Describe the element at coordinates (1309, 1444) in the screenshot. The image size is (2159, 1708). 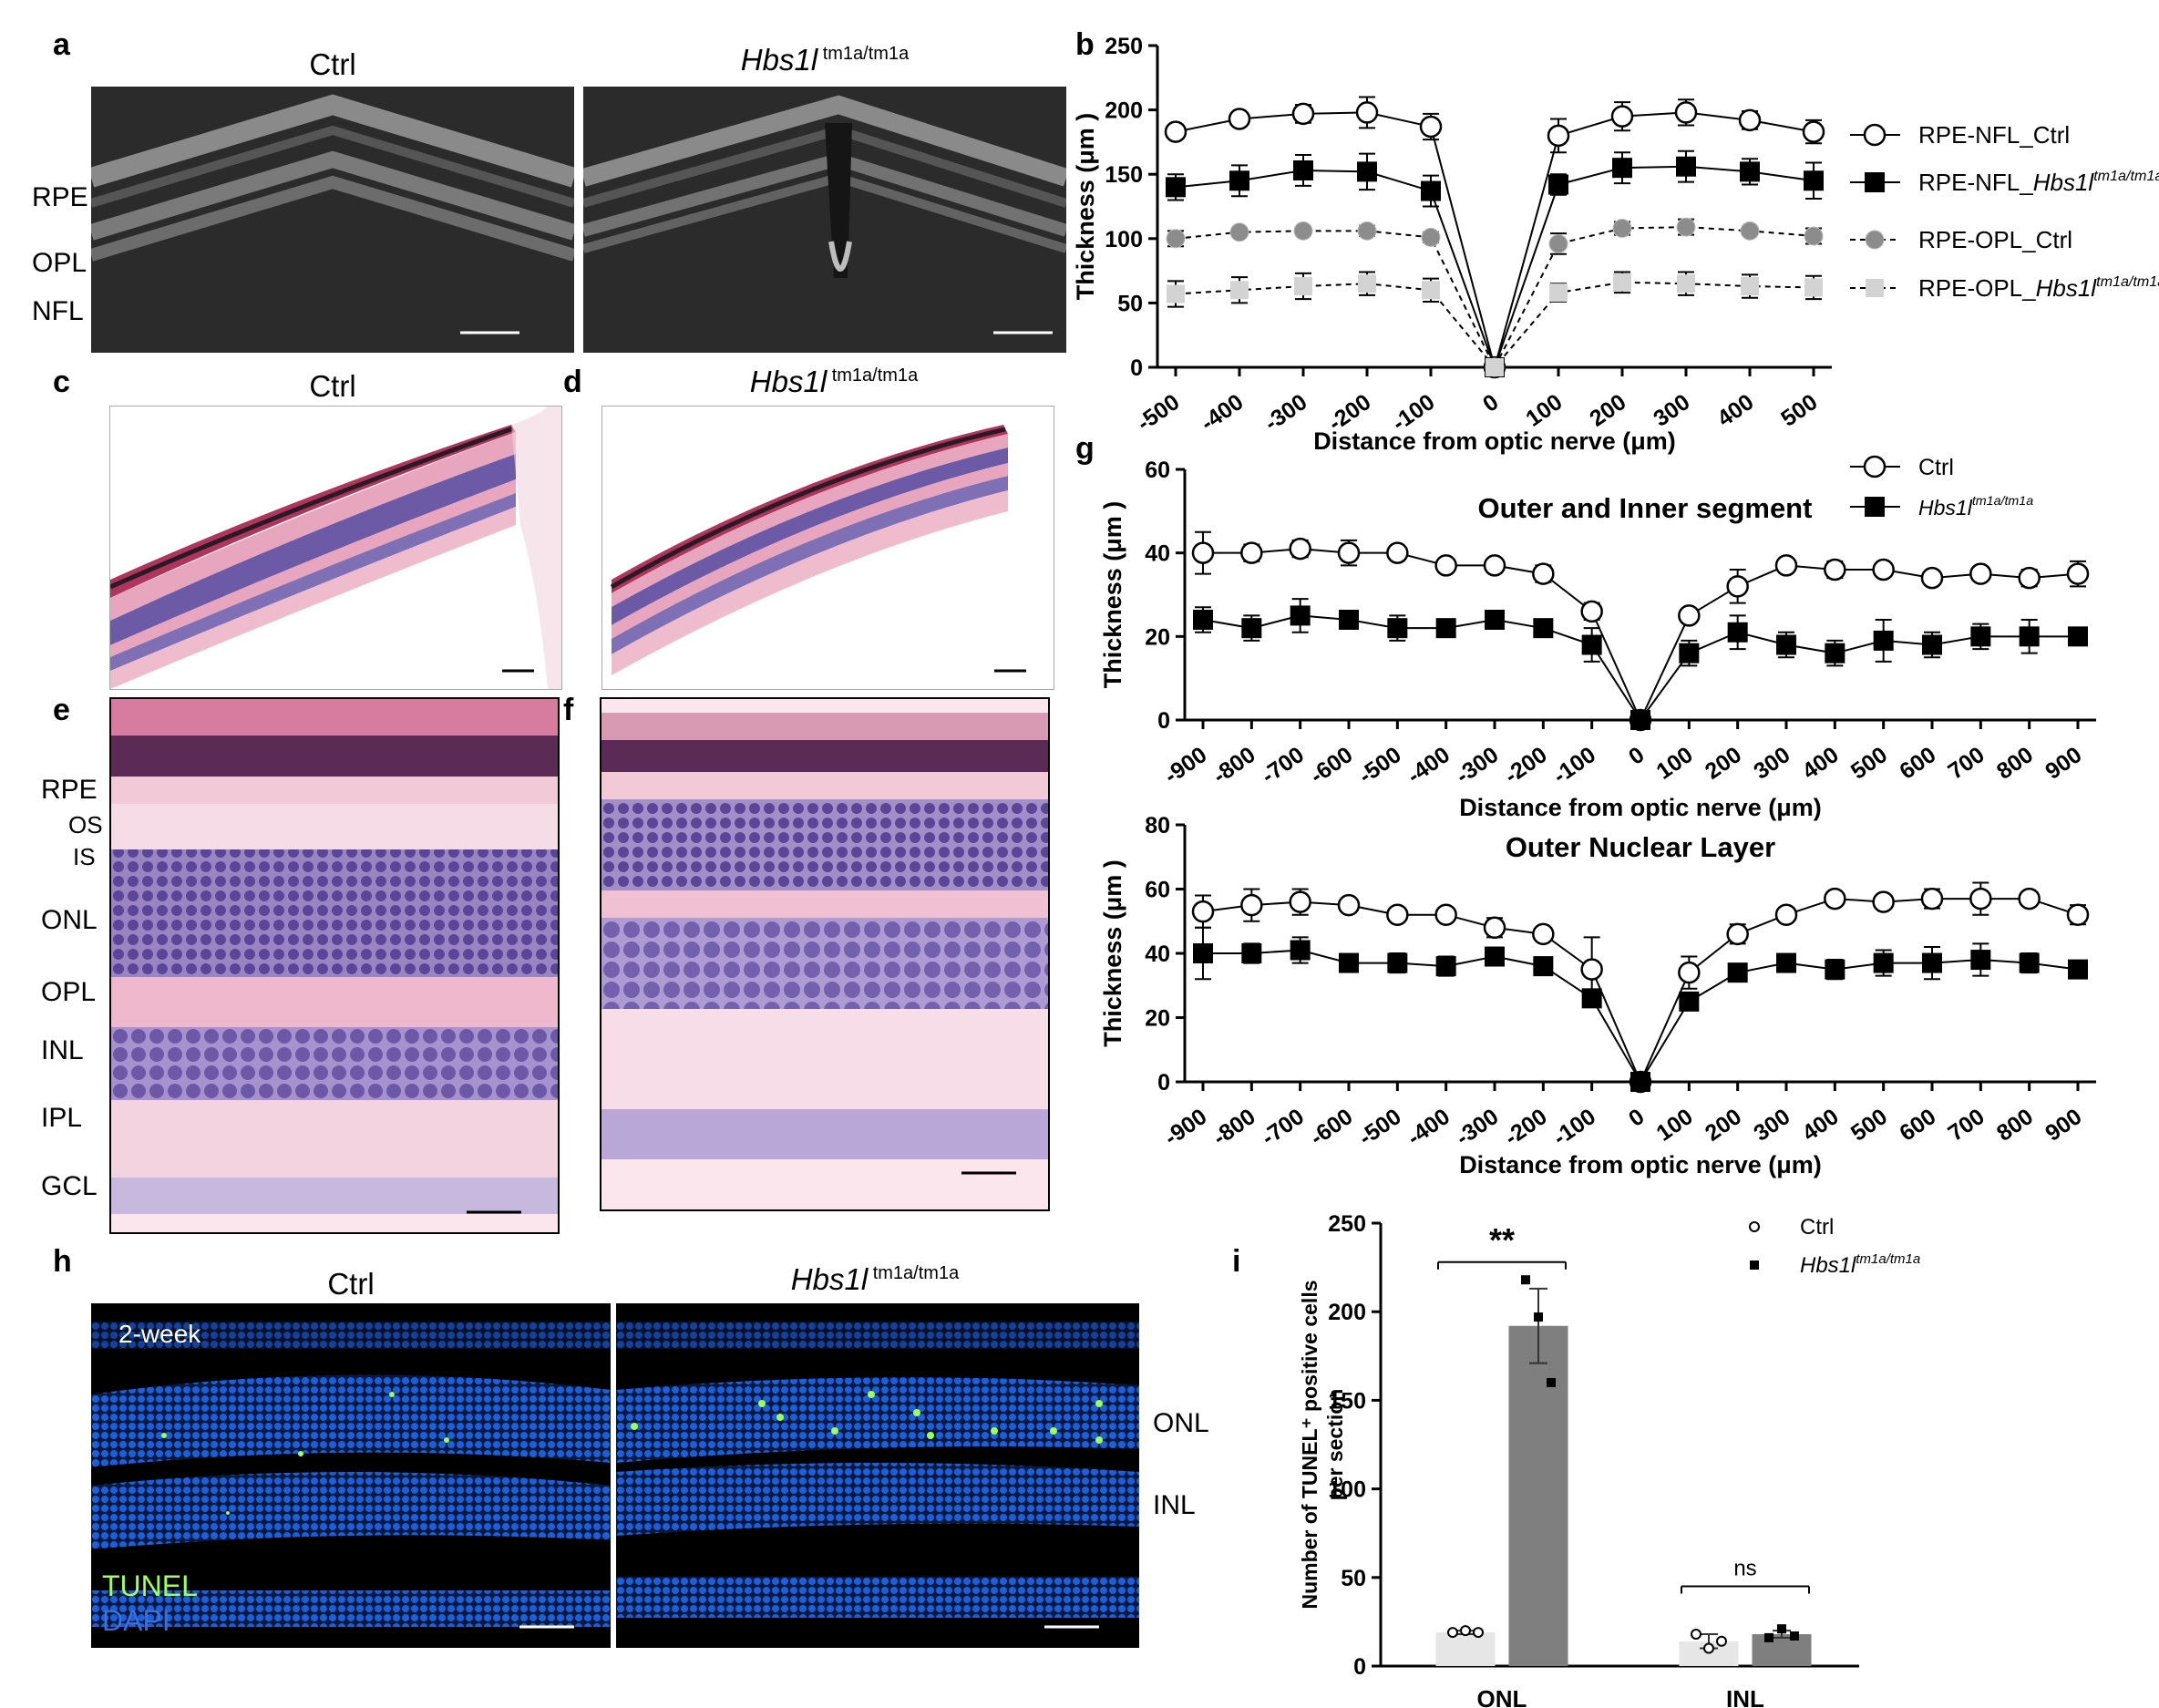
I see `y-axis-label: Number of TUNEL⁺ positive cells` at that location.